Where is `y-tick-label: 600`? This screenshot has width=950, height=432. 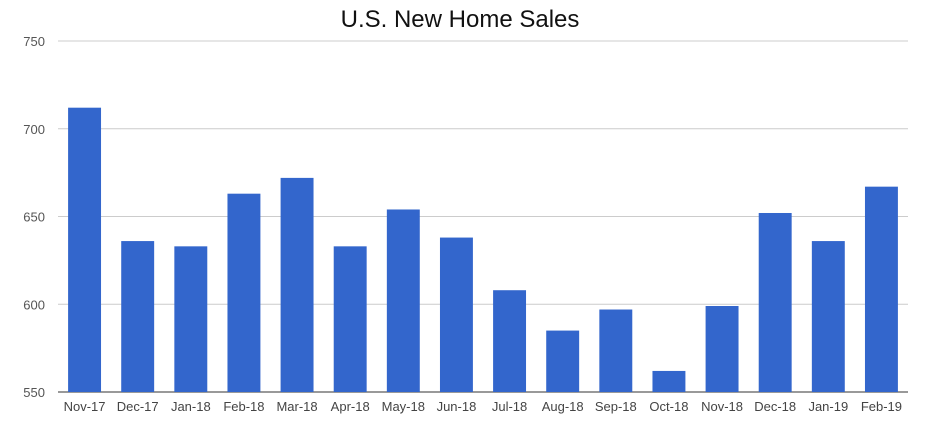 y-tick-label: 600 is located at coordinates (34, 304).